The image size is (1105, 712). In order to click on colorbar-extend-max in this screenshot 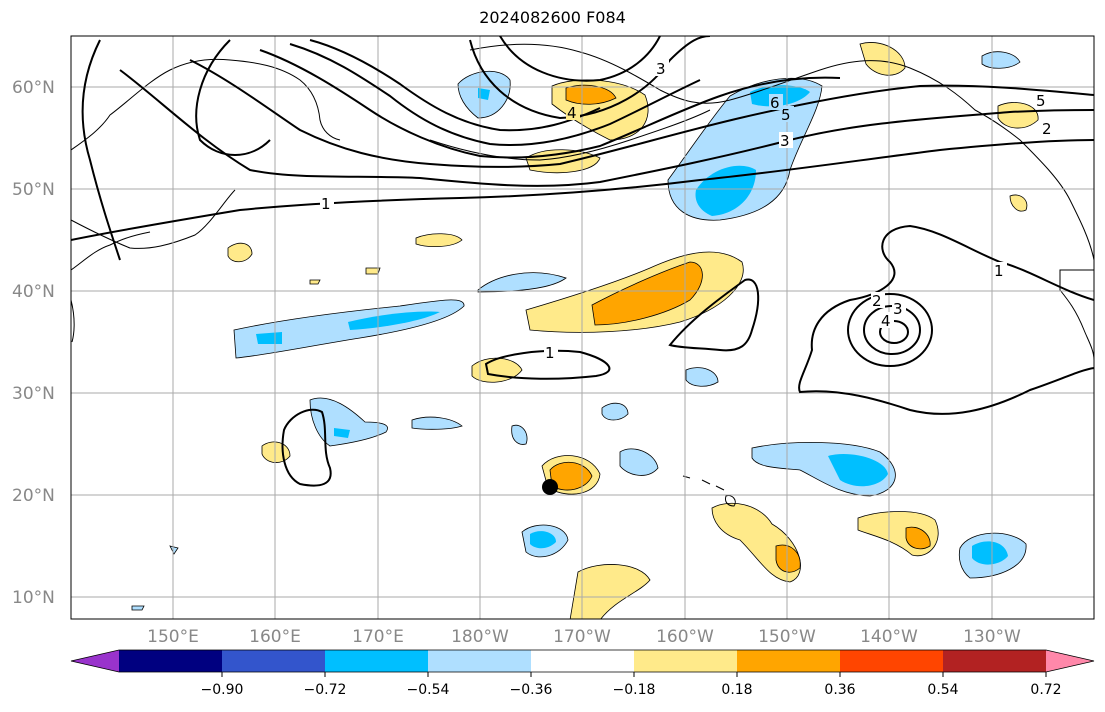, I will do `click(1070, 661)`.